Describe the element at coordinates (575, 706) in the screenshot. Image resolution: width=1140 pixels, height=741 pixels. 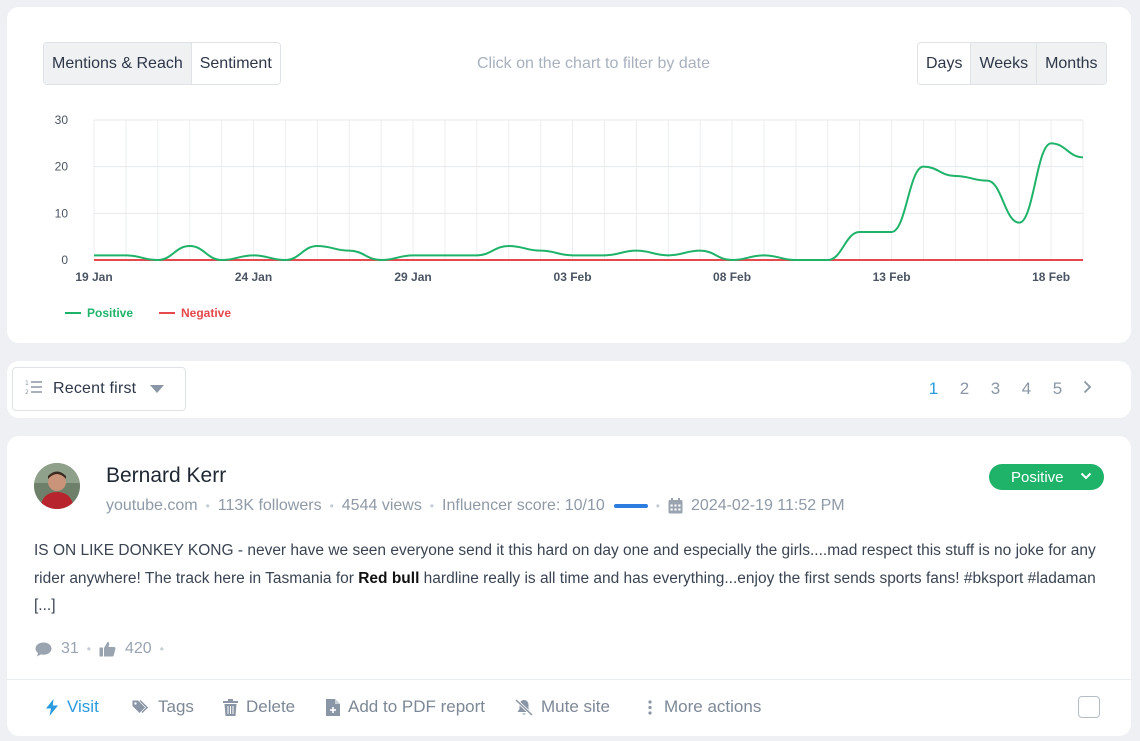
I see `mute-site-label: Mute site` at that location.